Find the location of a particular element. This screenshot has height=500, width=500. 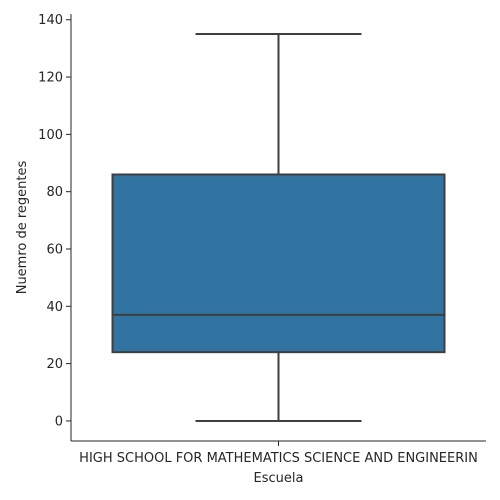

y-tick-label: 20 is located at coordinates (54, 364).